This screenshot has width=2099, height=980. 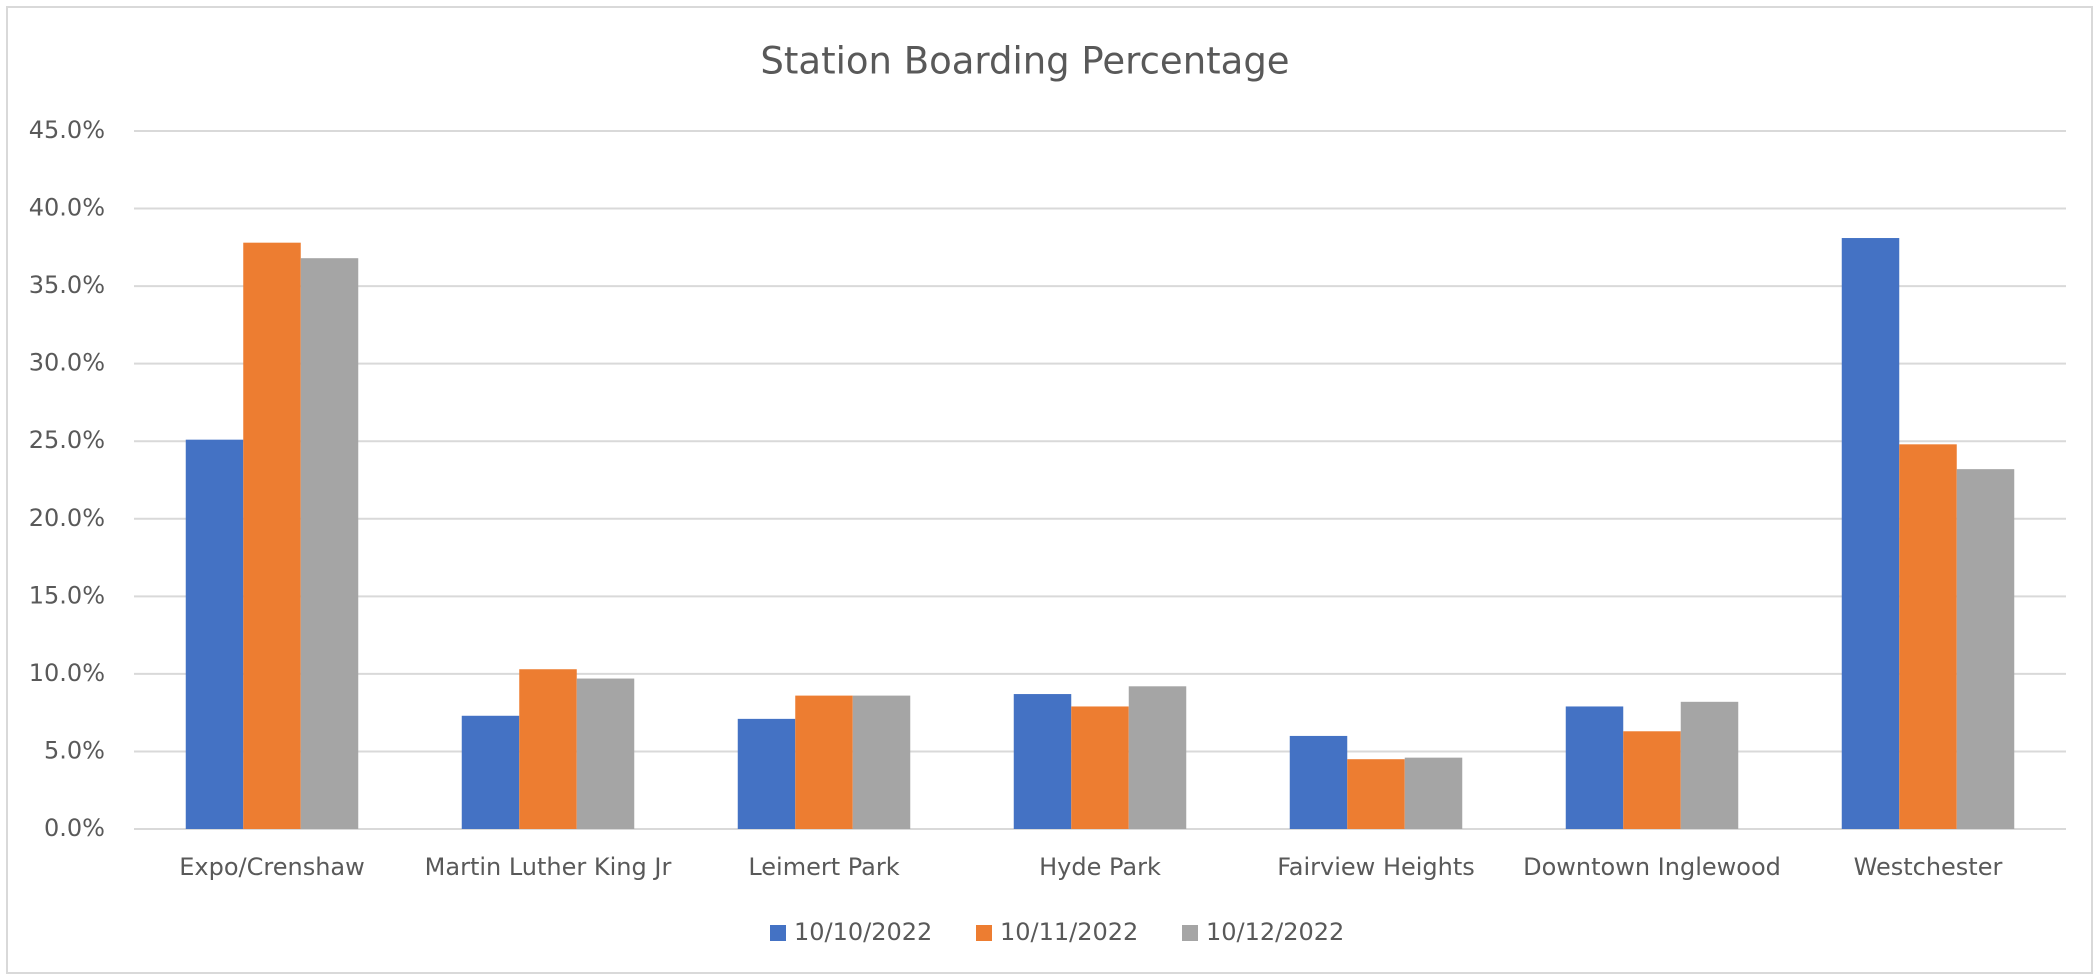 I want to click on y-tick-label: 40.0%, so click(x=67, y=208).